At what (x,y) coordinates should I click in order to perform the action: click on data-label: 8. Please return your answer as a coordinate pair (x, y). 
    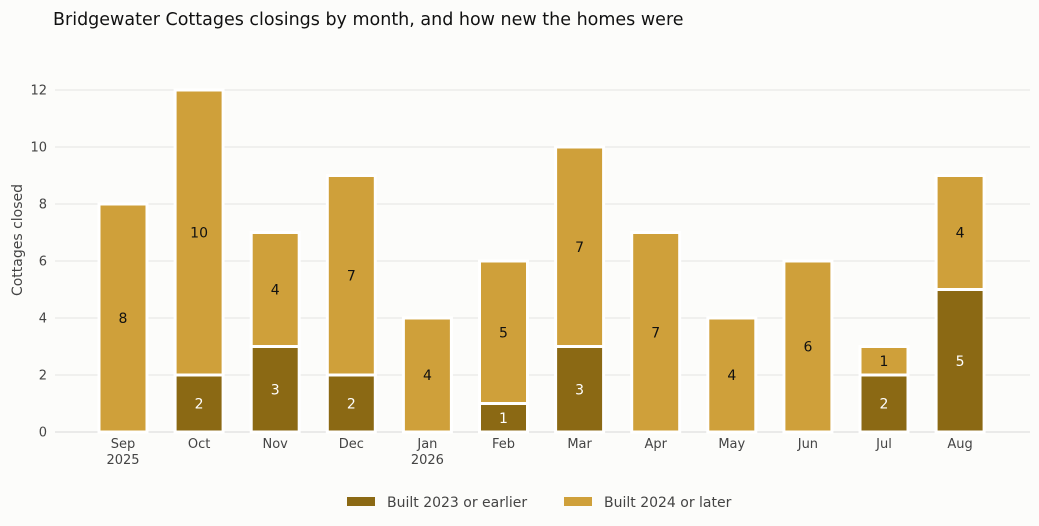
    Looking at the image, I should click on (123, 319).